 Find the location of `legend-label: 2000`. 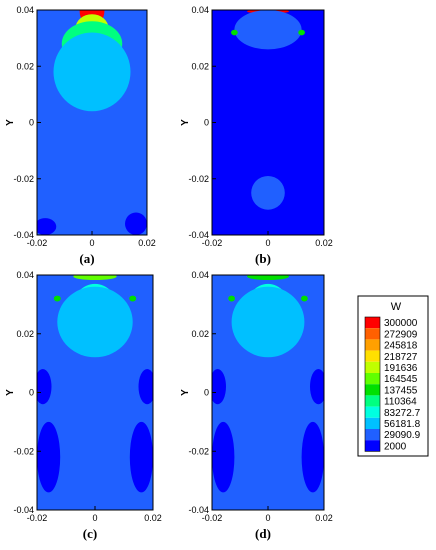

legend-label: 2000 is located at coordinates (395, 446).